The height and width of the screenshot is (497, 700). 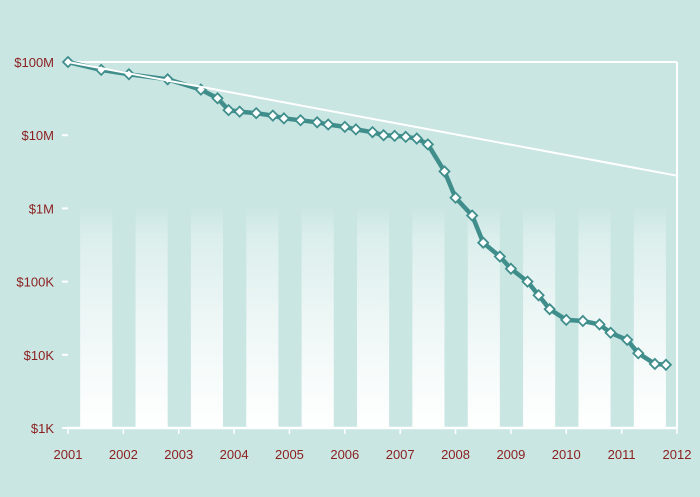 I want to click on y-tick-label: $1M, so click(x=41, y=208).